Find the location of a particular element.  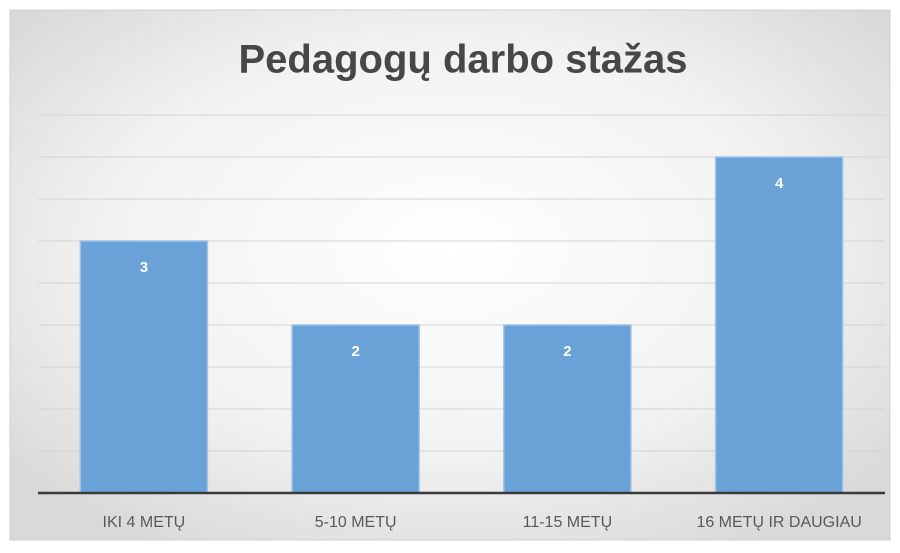

x-tick-label: 11-15 METŲ is located at coordinates (568, 522).